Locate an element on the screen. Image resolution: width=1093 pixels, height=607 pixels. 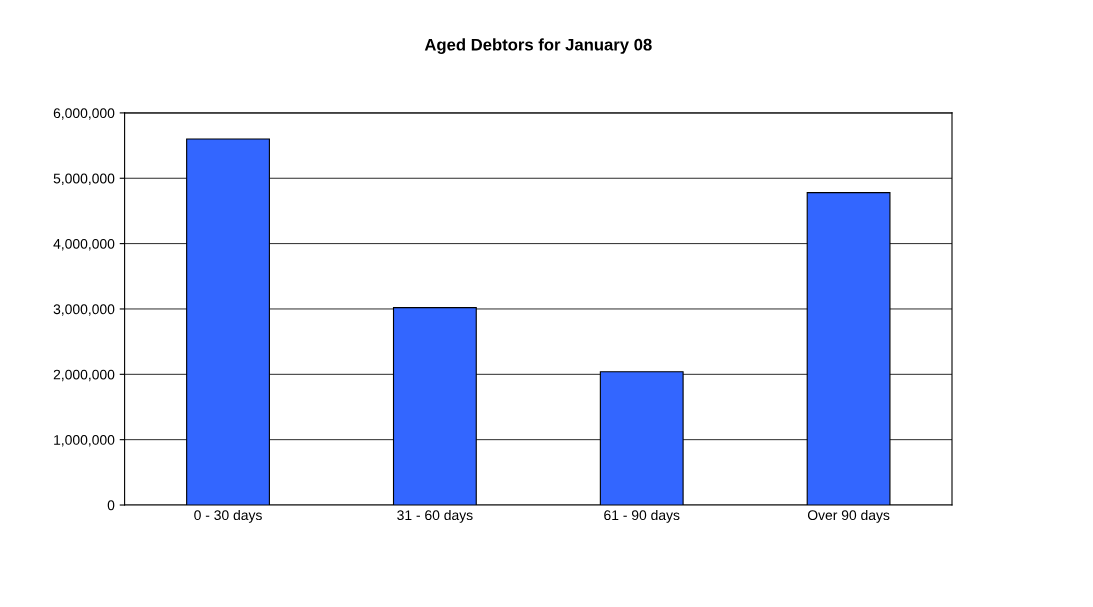
y-tick-label: 4,000,000 is located at coordinates (84, 244).